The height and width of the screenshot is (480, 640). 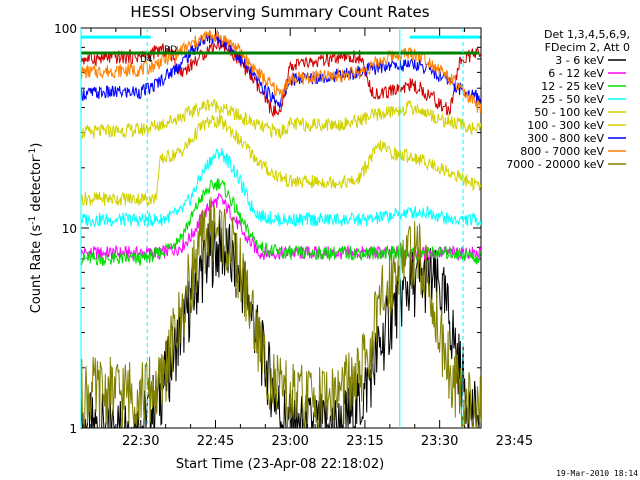 I want to click on legend-label: 7000 - 20000 keV, so click(x=555, y=164).